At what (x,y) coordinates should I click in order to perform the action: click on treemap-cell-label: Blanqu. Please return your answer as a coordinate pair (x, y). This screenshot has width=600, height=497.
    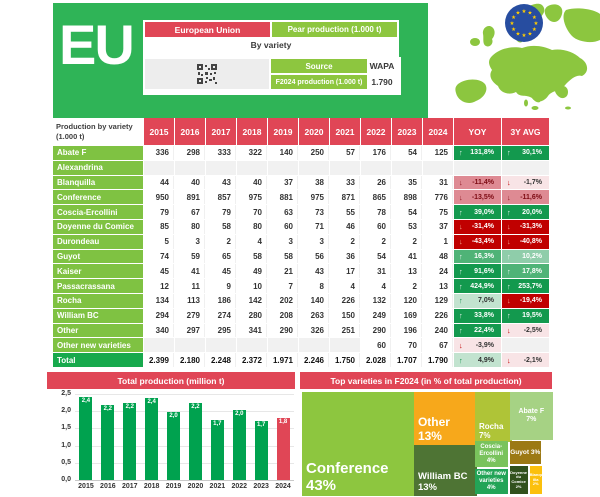
    Looking at the image, I should click on (535, 475).